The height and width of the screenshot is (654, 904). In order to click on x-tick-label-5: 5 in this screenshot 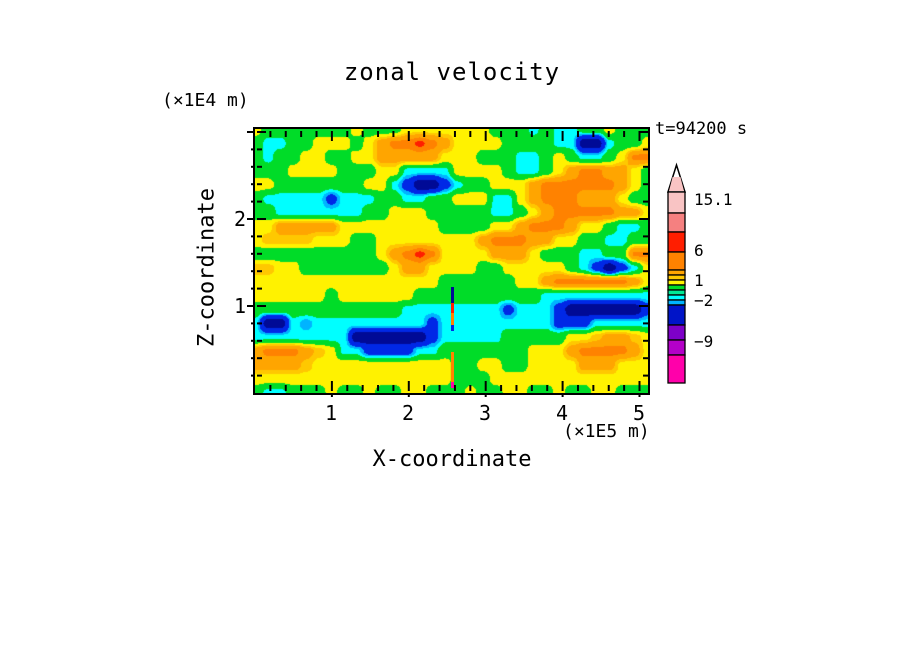, I will do `click(639, 413)`.